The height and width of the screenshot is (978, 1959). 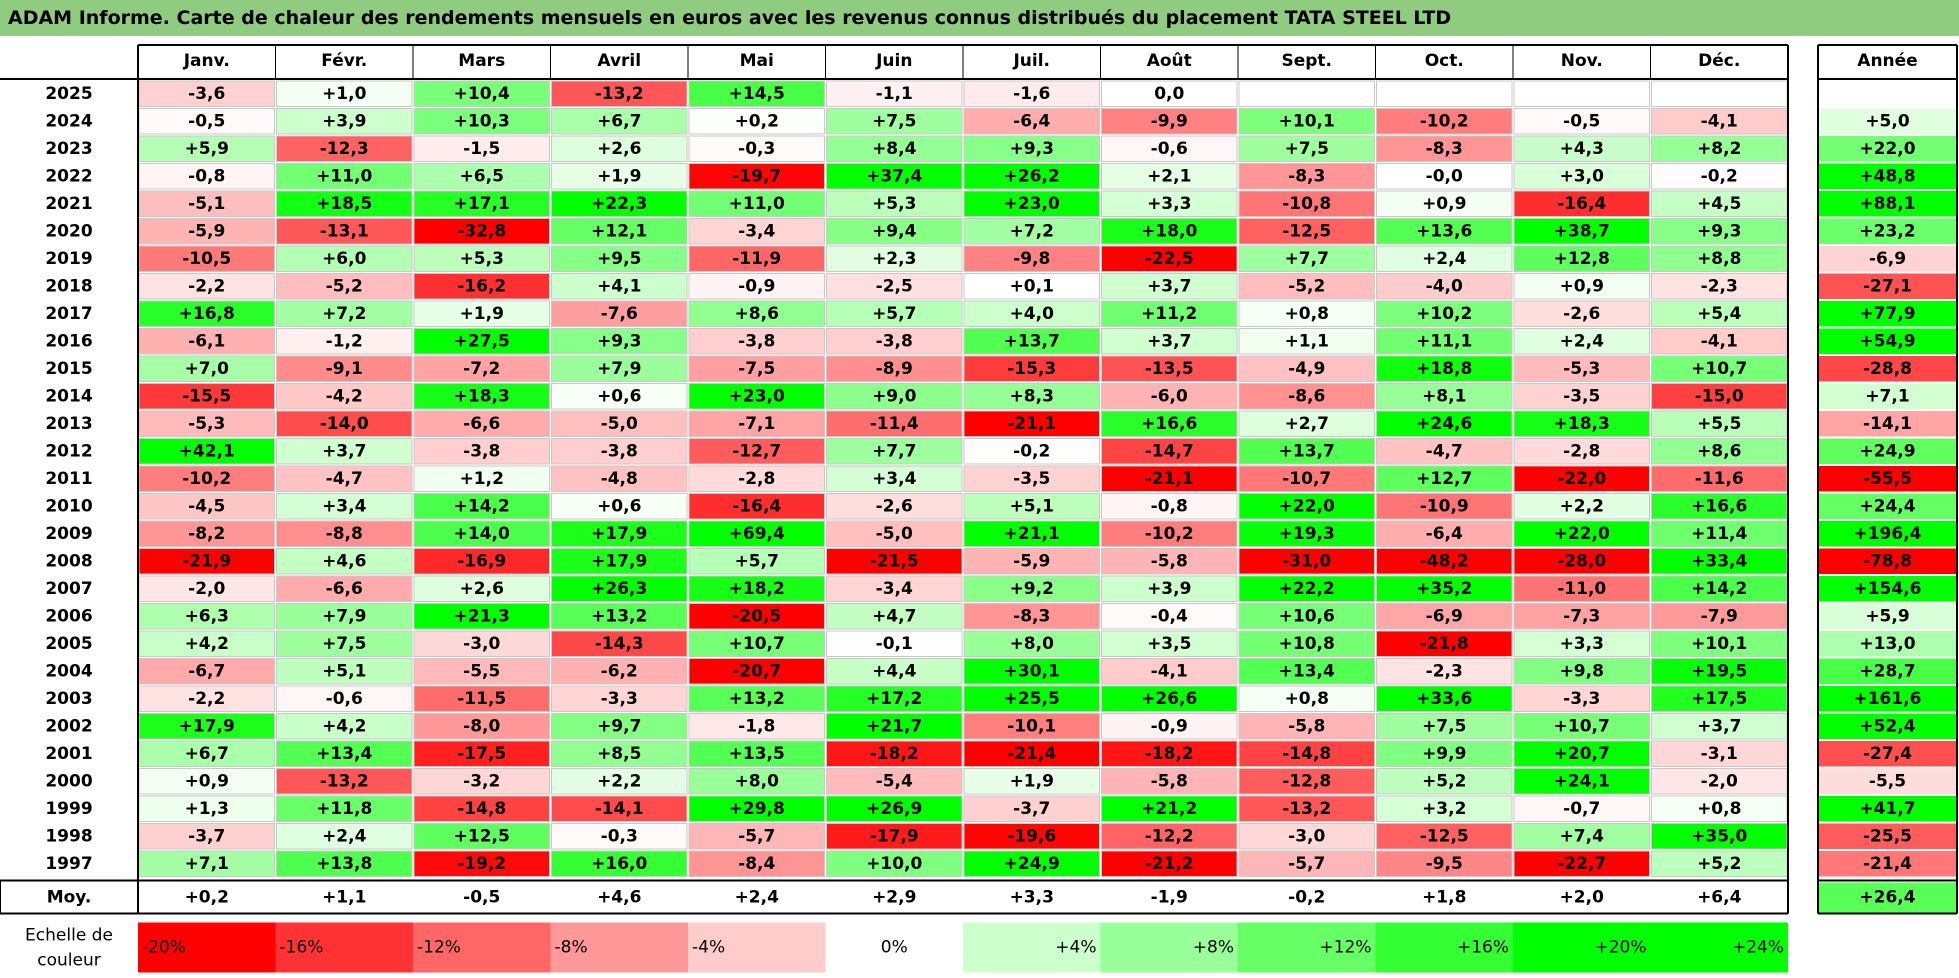 I want to click on average-value: +4,6, so click(x=619, y=898).